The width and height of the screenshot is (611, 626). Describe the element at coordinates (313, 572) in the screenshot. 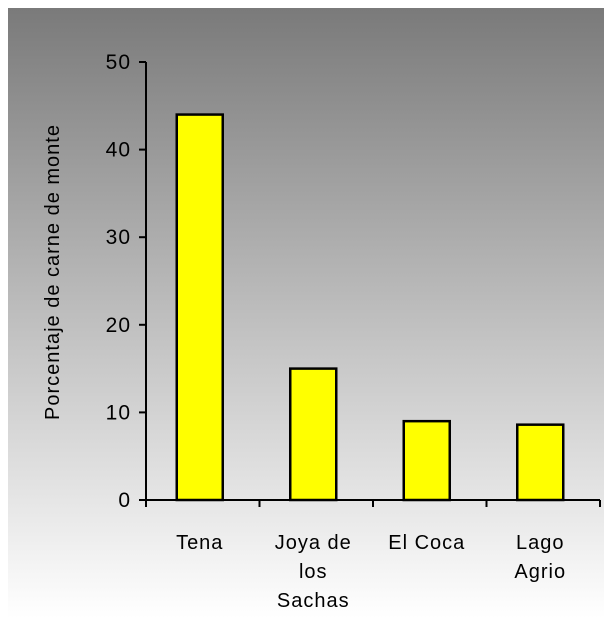

I see `x-category-label: los` at that location.